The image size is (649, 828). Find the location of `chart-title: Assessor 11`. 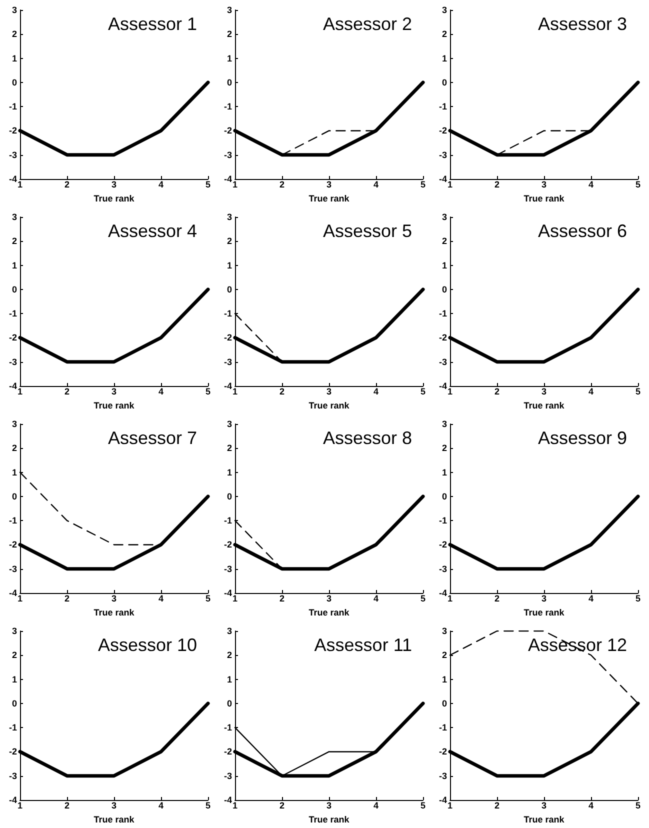

chart-title: Assessor 11 is located at coordinates (363, 645).